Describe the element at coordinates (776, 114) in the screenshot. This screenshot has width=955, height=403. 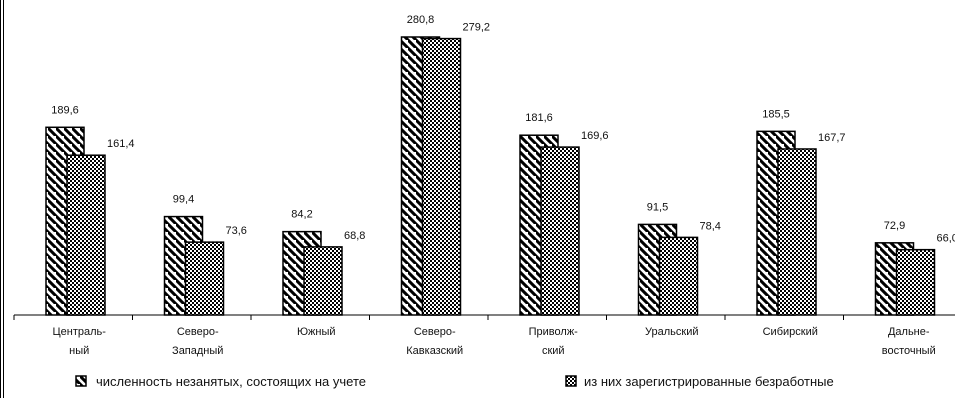
I see `data-label-series-1-6: 185,5` at that location.